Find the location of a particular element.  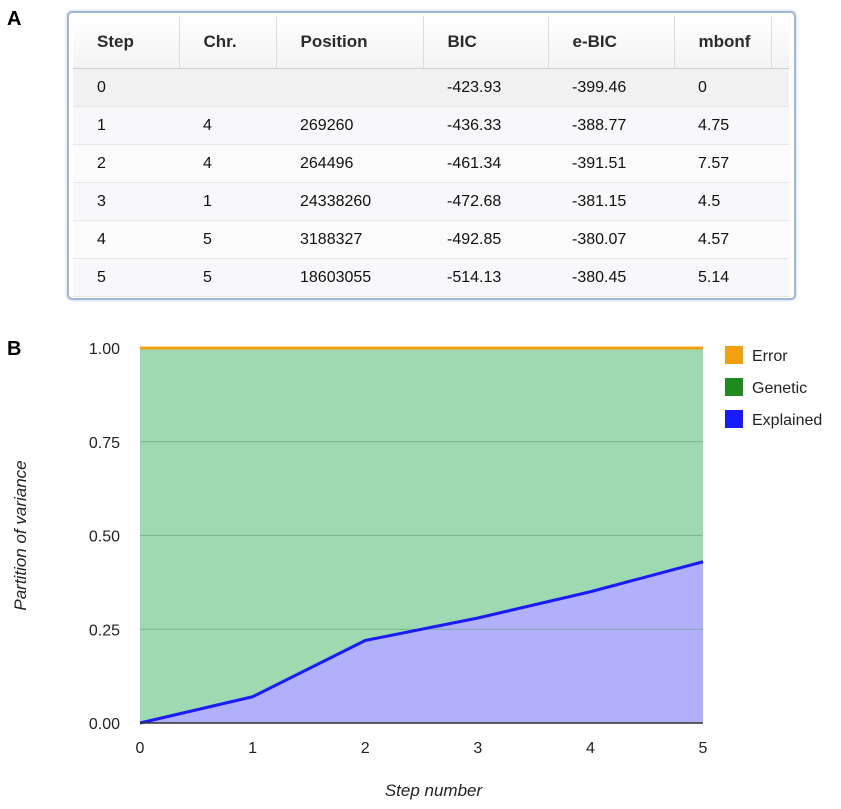

cell-chr: 1 is located at coordinates (227, 201).